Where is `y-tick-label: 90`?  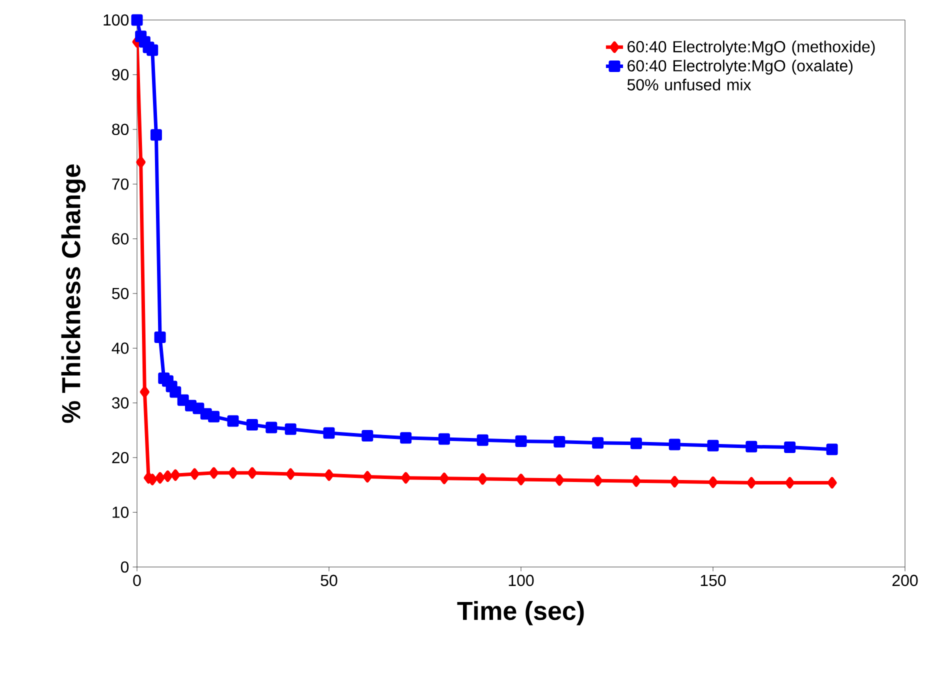 y-tick-label: 90 is located at coordinates (120, 74).